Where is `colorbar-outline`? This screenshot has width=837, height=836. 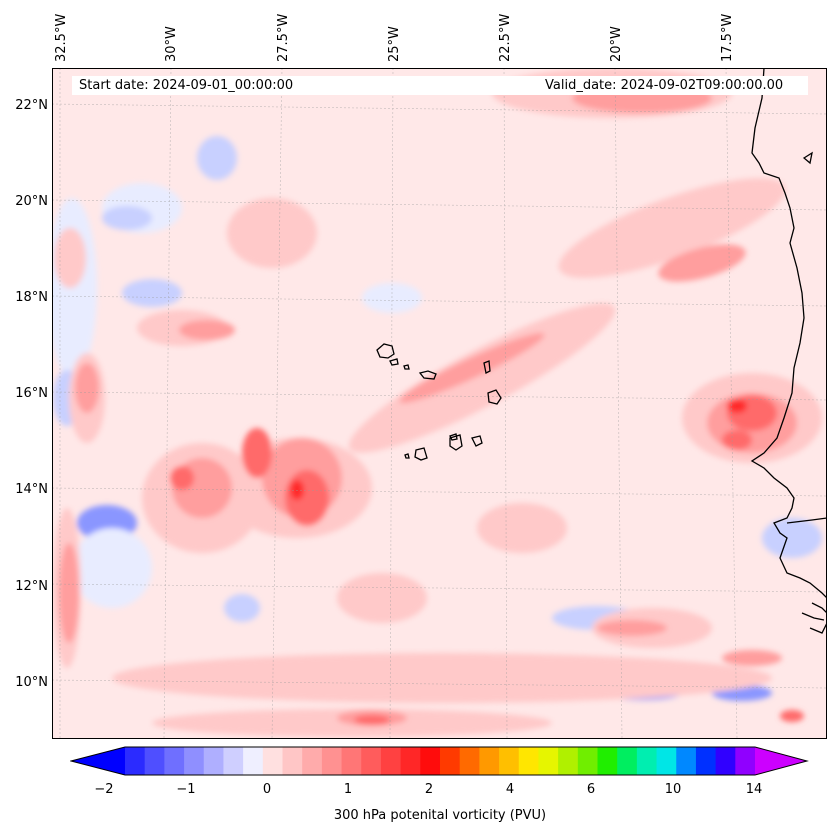
colorbar-outline is located at coordinates (439, 761).